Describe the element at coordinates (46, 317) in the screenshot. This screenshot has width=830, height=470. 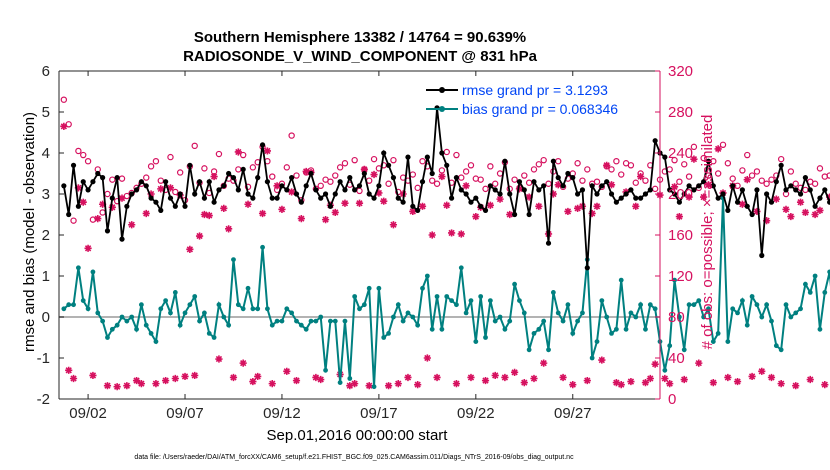
I see `y-tick-label-left: 0` at that location.